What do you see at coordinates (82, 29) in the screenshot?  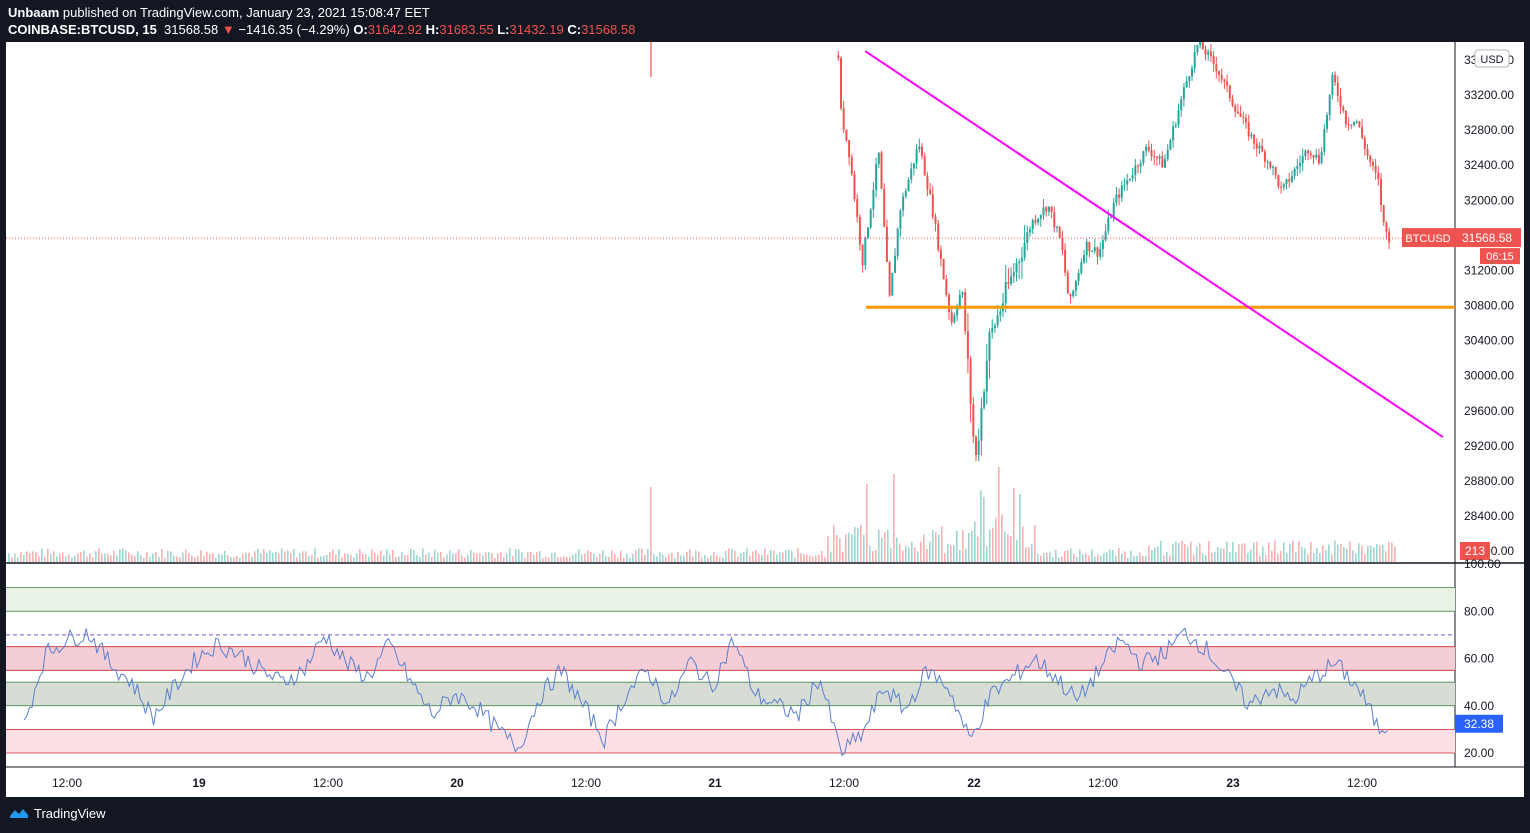 I see `symbol-label: COINBASE:BTCUSD, 15` at bounding box center [82, 29].